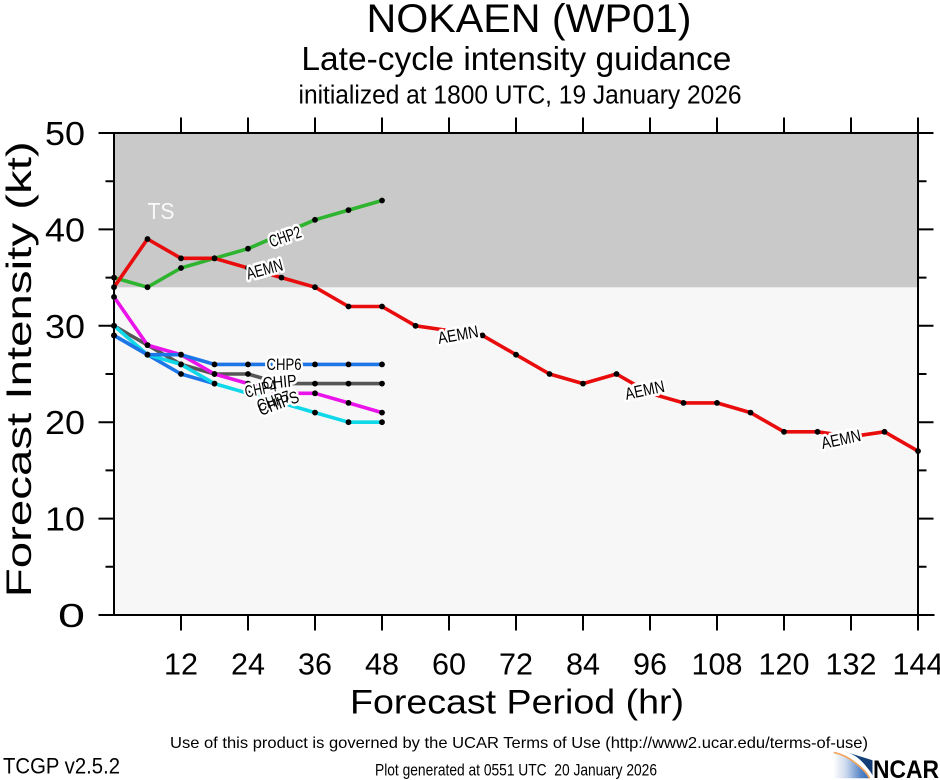 The width and height of the screenshot is (940, 780). I want to click on svg-text: TCGP v2.5.2, so click(61, 765).